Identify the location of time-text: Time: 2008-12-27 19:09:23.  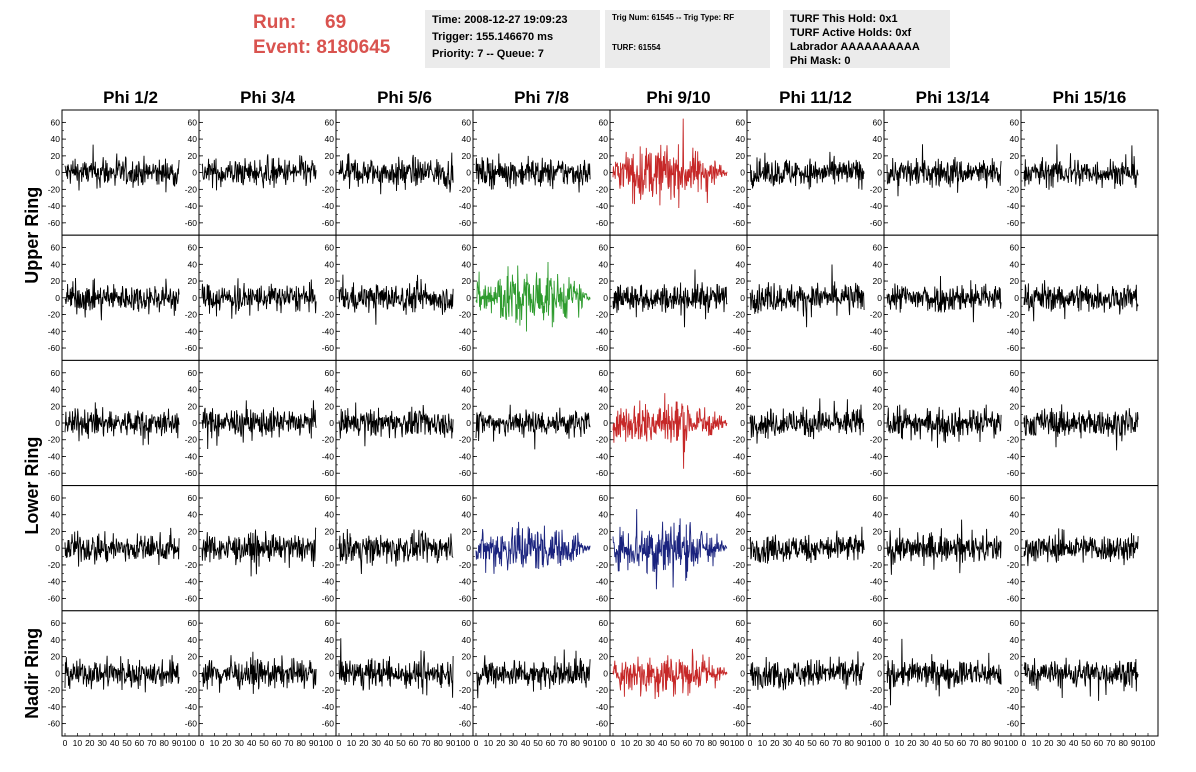
(500, 20).